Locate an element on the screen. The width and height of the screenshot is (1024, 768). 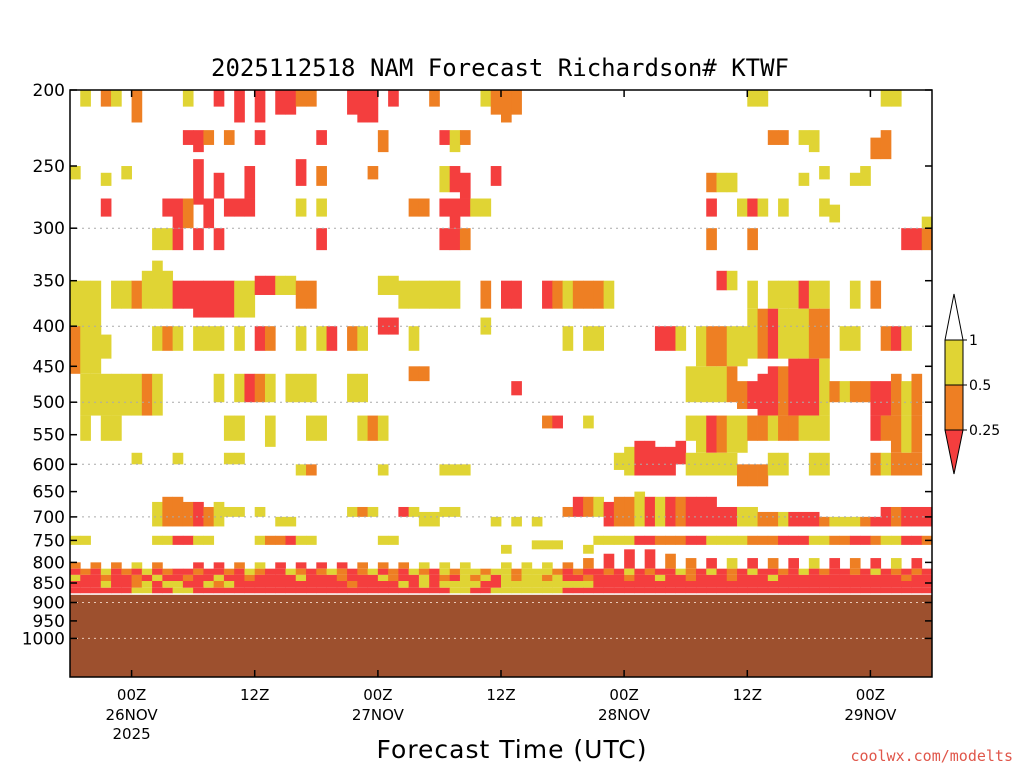
y-tick-label: 550 is located at coordinates (49, 436).